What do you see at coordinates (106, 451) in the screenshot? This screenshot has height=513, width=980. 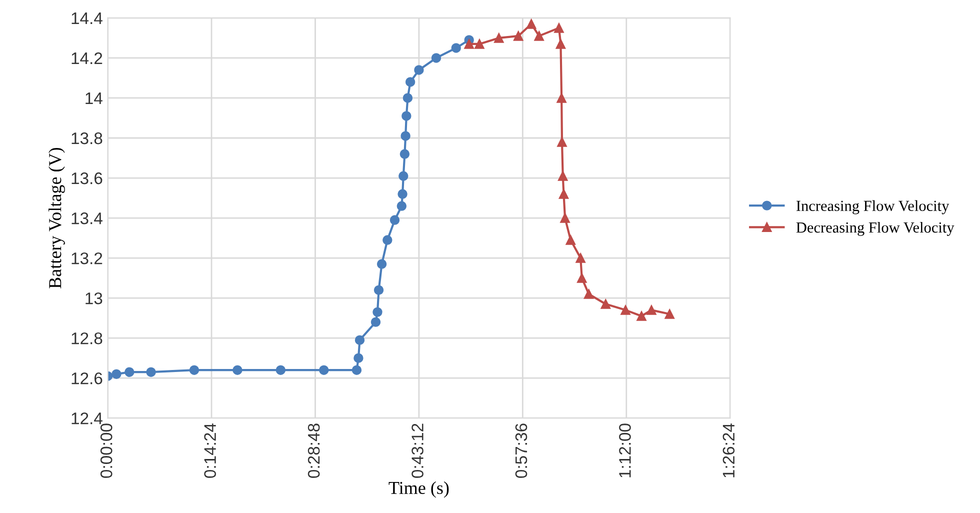 I see `x-tick-label: 0:00:00` at bounding box center [106, 451].